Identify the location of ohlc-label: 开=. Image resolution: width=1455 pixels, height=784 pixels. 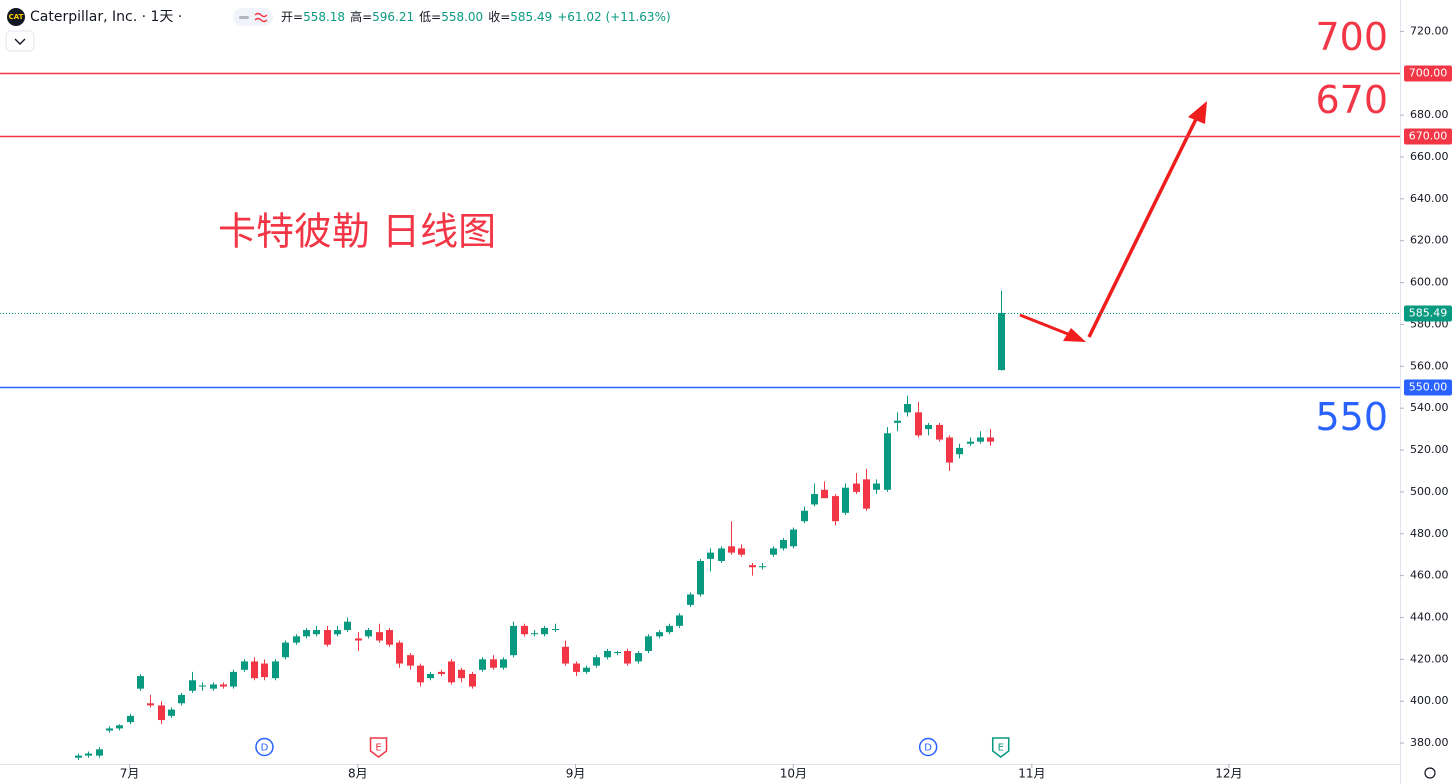
(292, 17).